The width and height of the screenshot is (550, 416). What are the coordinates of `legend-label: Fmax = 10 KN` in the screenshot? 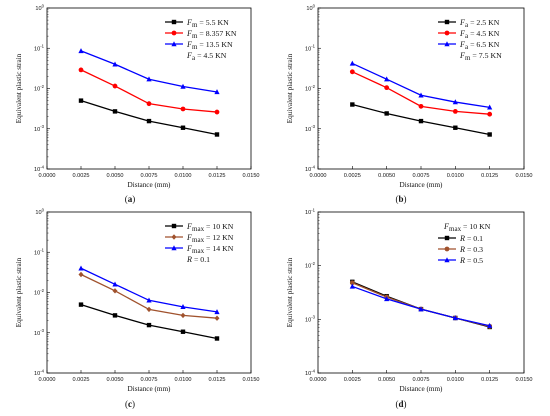 It's located at (210, 227).